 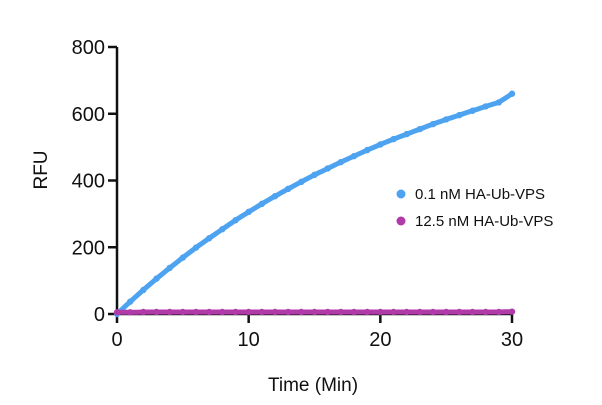 What do you see at coordinates (380, 340) in the screenshot?
I see `x-tick-label: 20` at bounding box center [380, 340].